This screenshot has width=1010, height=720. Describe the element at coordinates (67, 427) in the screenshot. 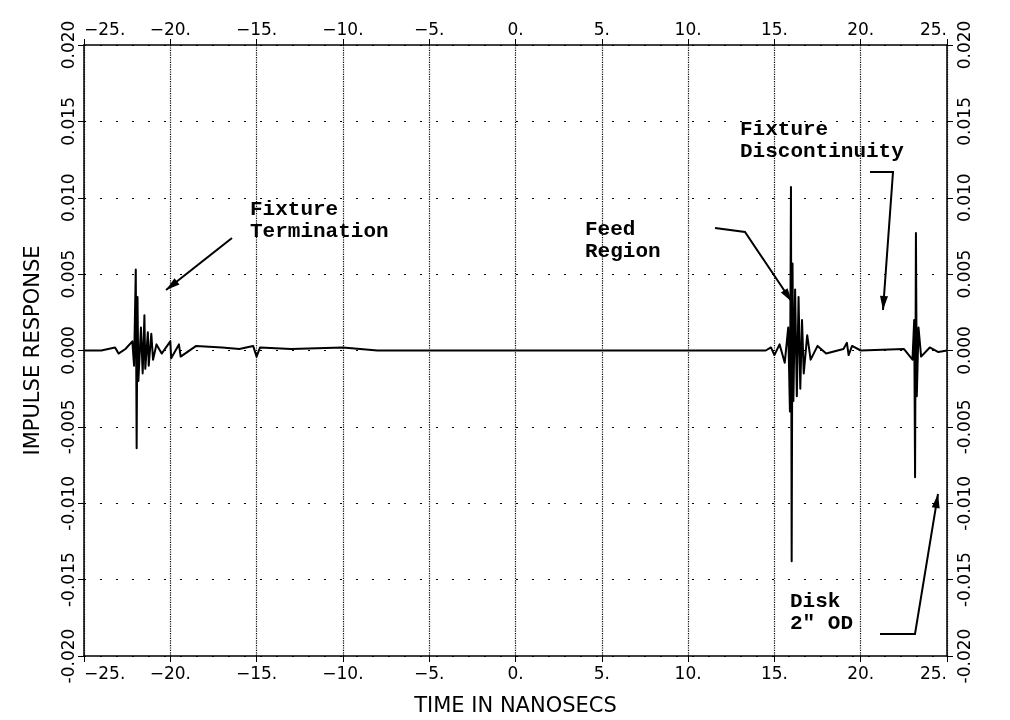

I see `y-tick-label: -0.005` at that location.